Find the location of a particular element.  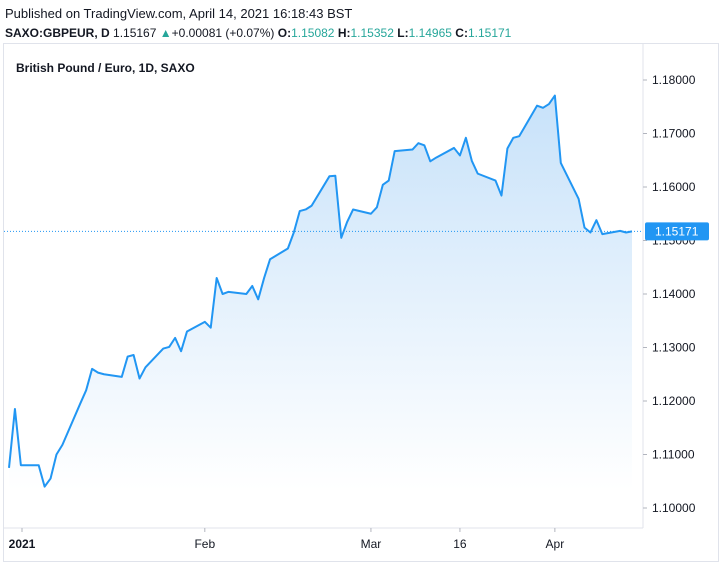

close-value: 1.15171 is located at coordinates (489, 33).